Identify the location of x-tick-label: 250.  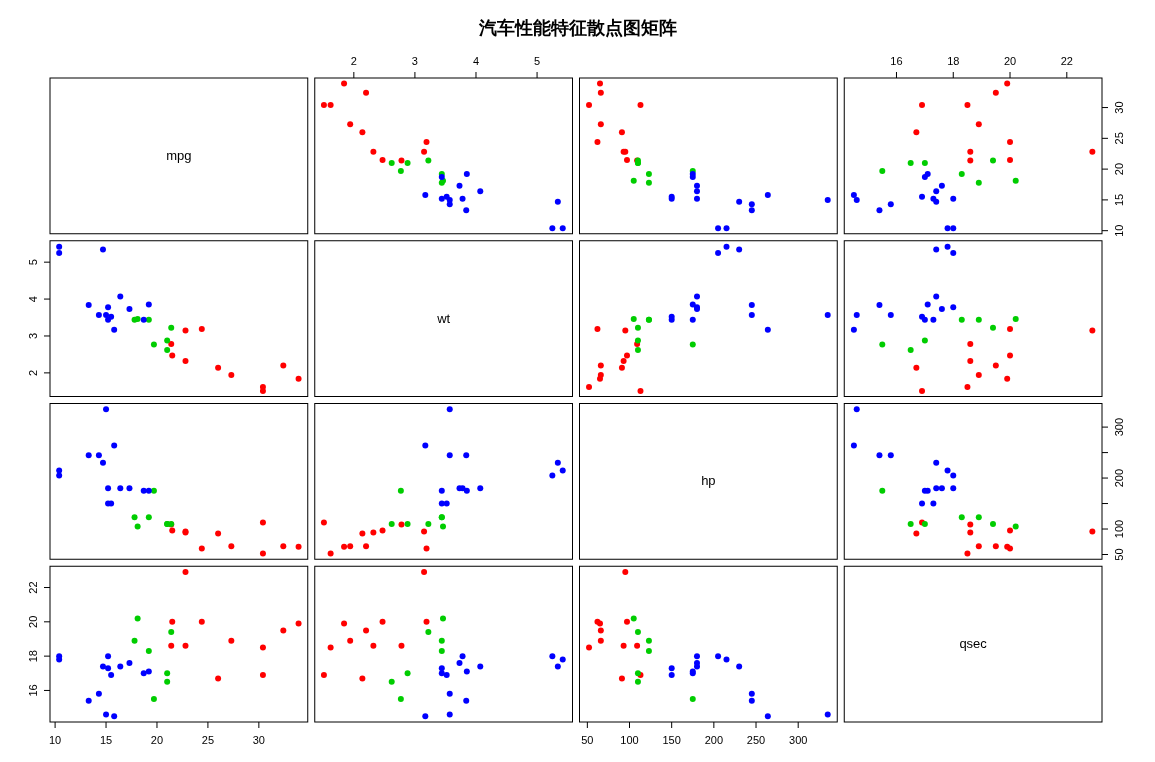
(756, 740).